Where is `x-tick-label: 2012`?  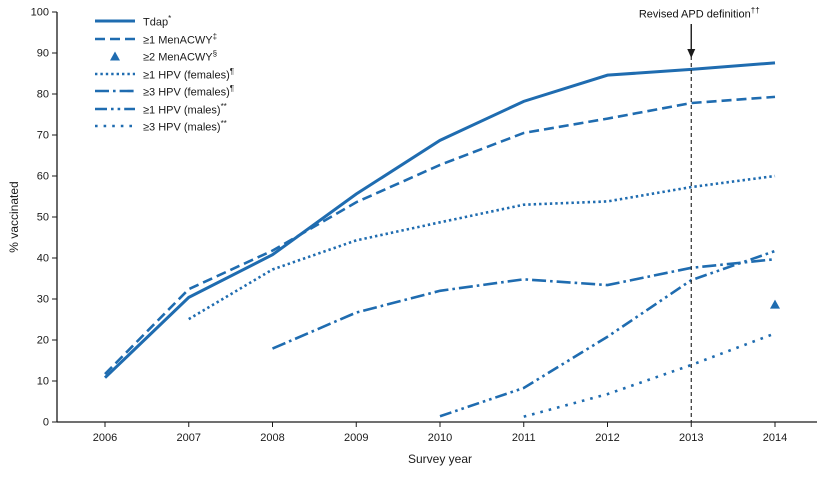
x-tick-label: 2012 is located at coordinates (607, 438).